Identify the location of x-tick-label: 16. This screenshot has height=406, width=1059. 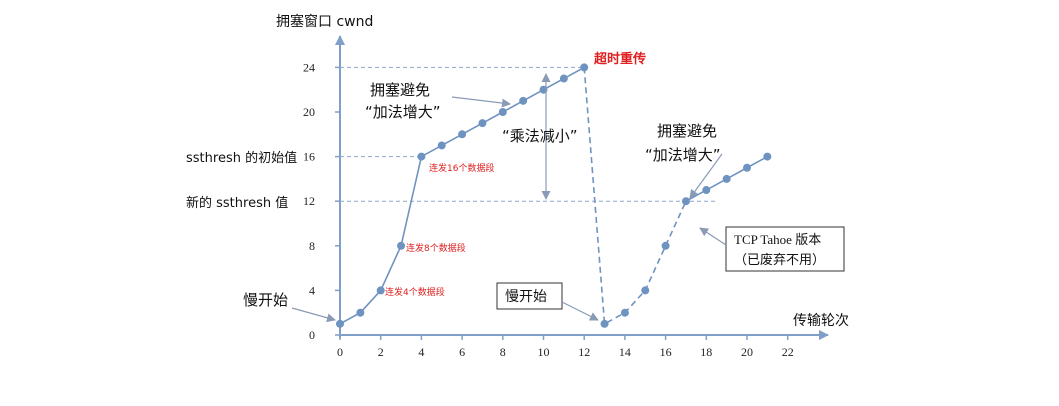
(666, 352).